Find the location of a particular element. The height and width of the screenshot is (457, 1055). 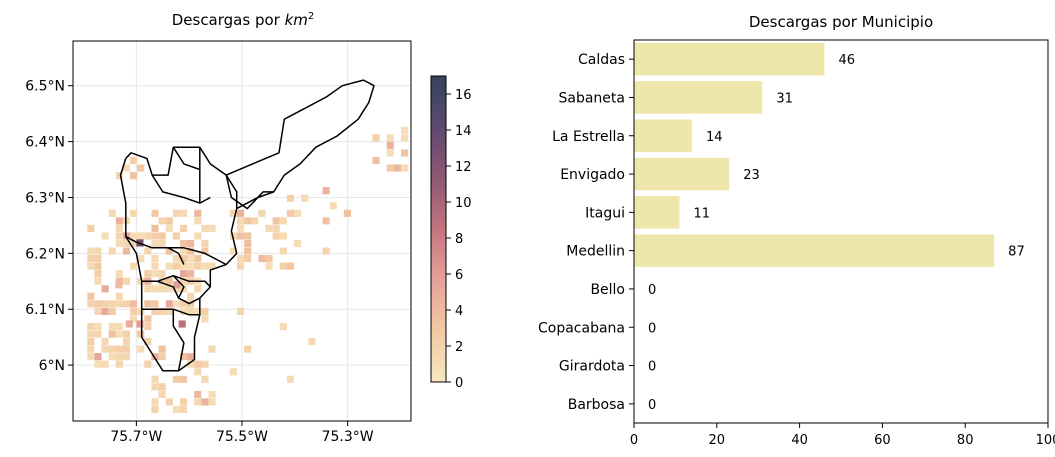

bar-category-label: Medellin is located at coordinates (595, 252).